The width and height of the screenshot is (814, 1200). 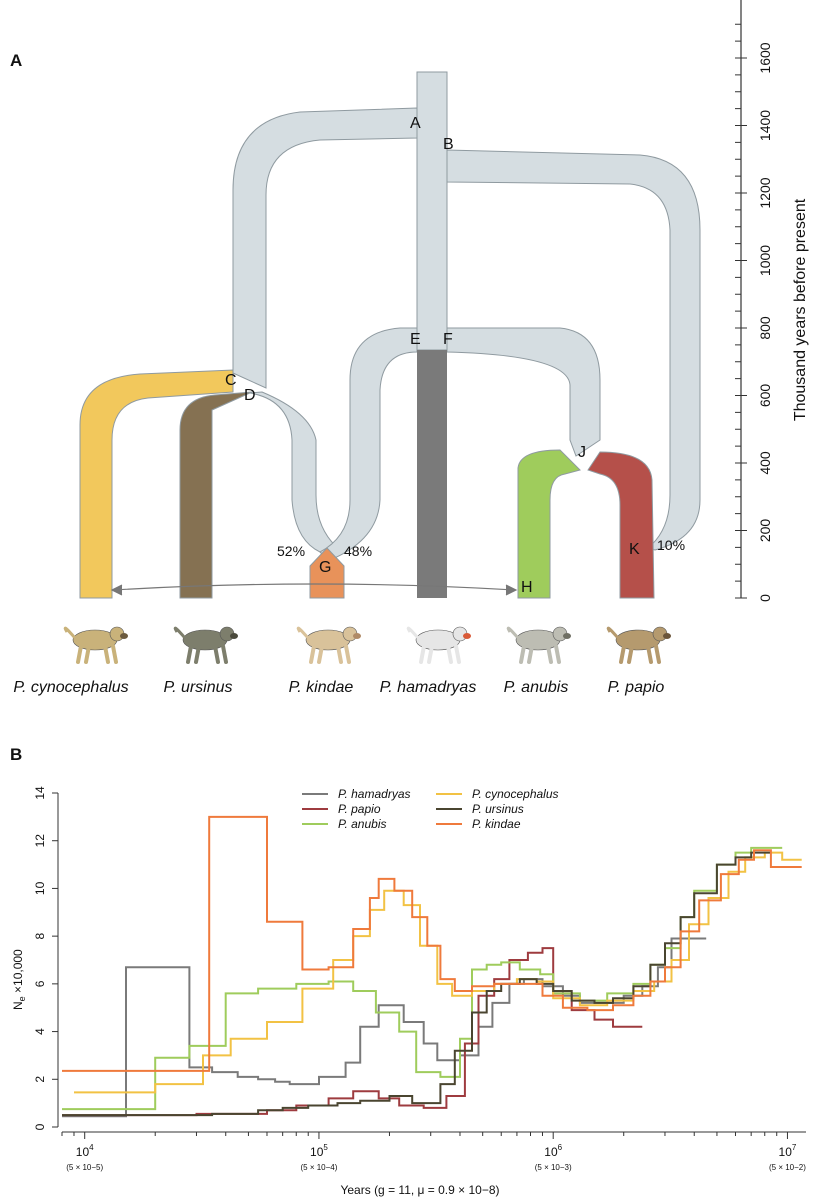 I want to click on y-tick-label: 6, so click(x=40, y=983).